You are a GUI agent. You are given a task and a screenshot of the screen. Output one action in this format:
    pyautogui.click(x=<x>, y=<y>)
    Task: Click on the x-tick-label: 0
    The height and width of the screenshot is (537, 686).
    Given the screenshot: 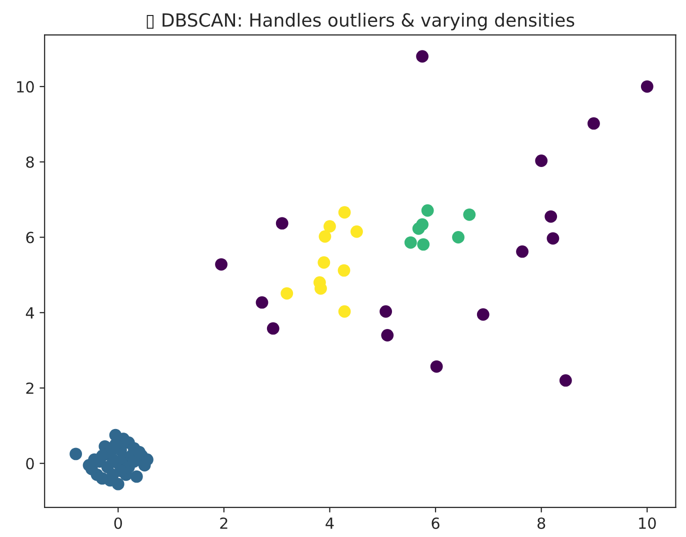 What is the action you would take?
    pyautogui.click(x=118, y=523)
    